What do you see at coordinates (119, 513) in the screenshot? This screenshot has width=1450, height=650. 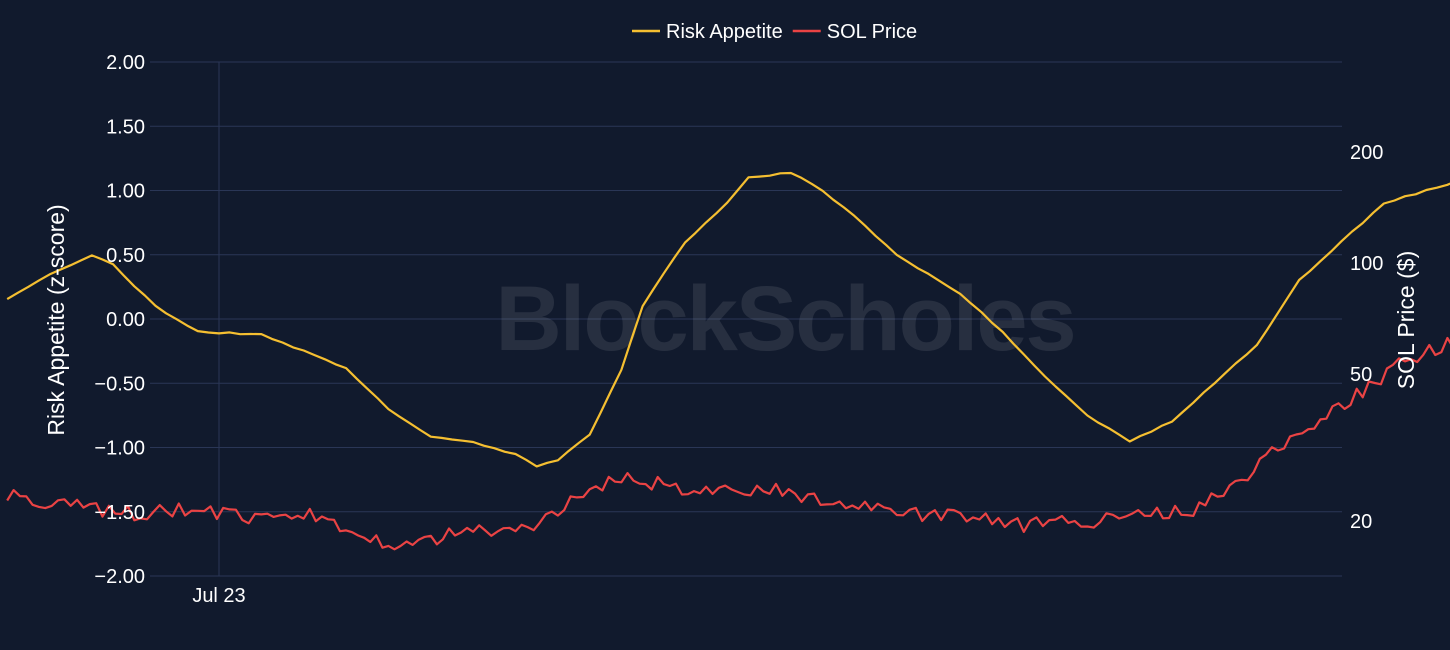 I see `y-left-tick-label: −1.50` at bounding box center [119, 513].